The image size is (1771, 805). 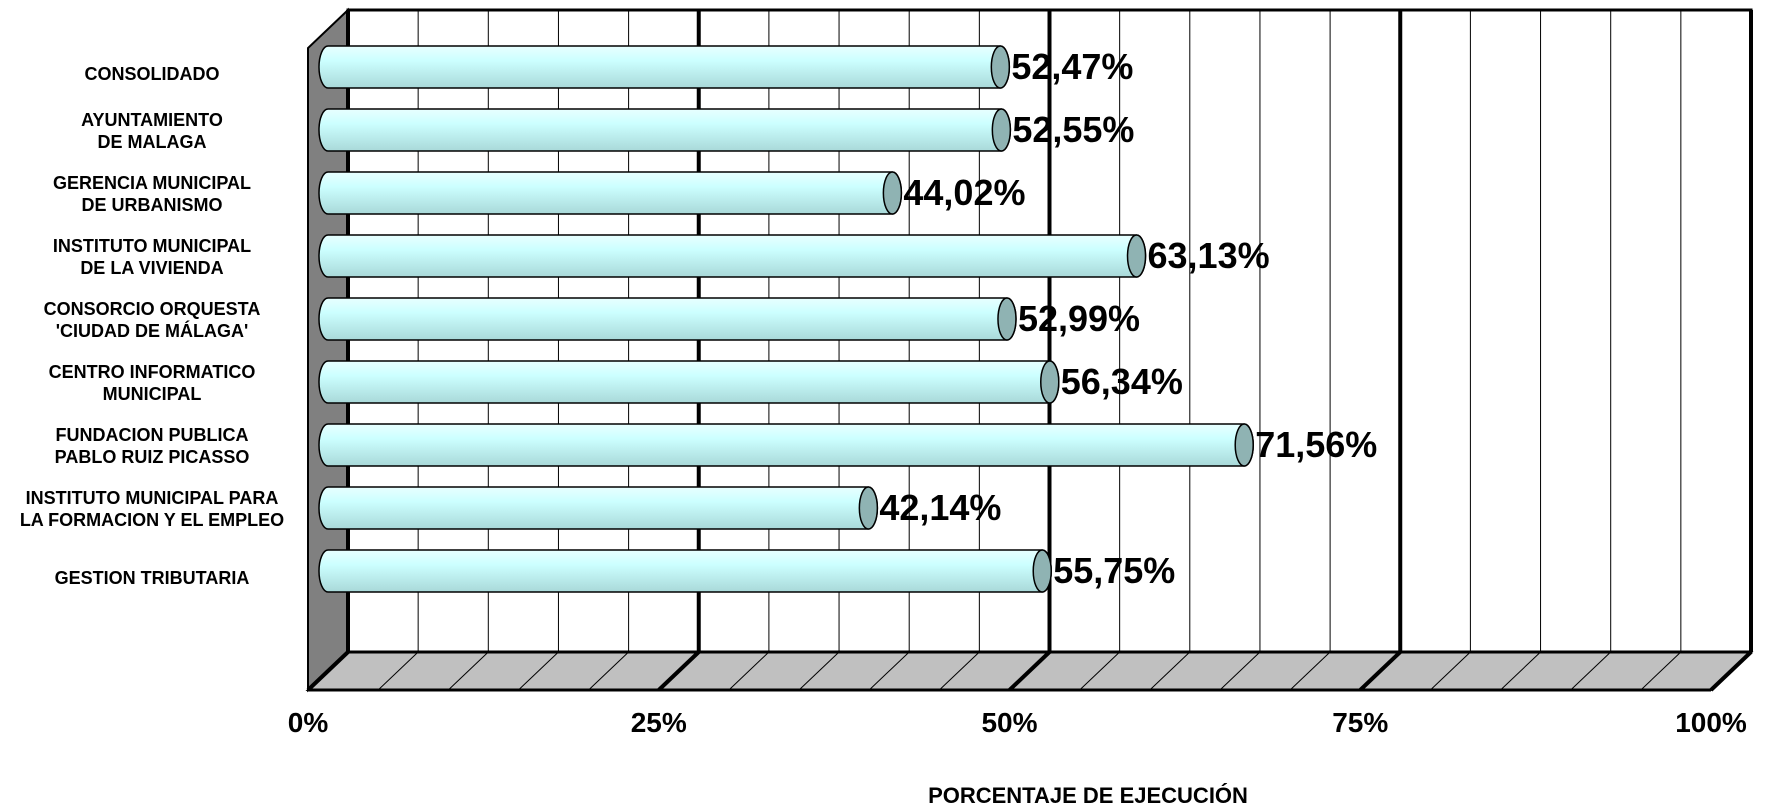 I want to click on data-label: 56,34%, so click(x=1122, y=381).